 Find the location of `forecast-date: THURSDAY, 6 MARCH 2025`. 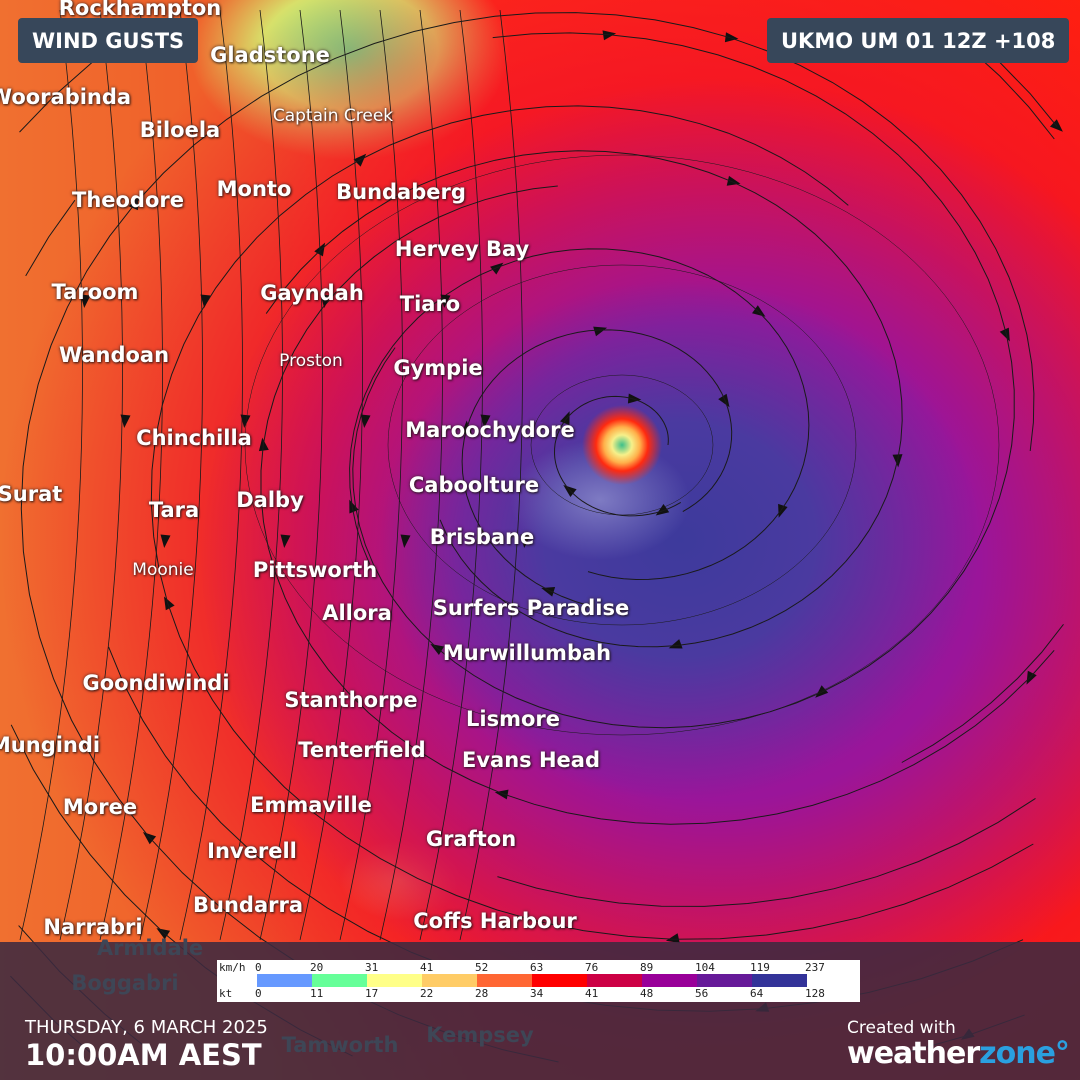

forecast-date: THURSDAY, 6 MARCH 2025 is located at coordinates (146, 1027).